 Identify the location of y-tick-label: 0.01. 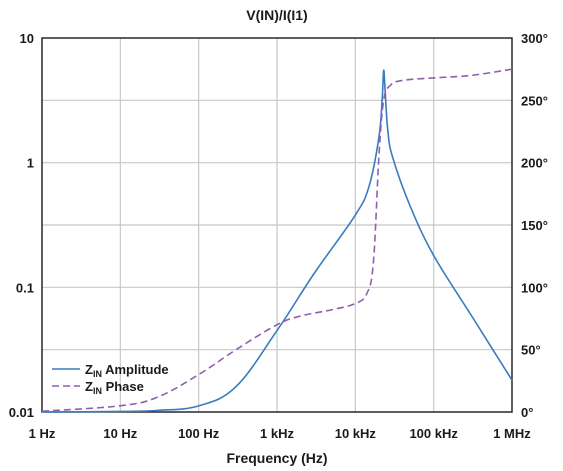
(21, 412).